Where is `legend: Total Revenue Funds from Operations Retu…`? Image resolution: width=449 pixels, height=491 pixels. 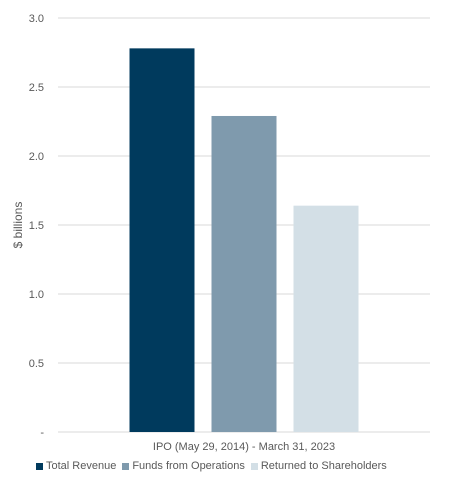 legend: Total Revenue Funds from Operations Retu… is located at coordinates (211, 466).